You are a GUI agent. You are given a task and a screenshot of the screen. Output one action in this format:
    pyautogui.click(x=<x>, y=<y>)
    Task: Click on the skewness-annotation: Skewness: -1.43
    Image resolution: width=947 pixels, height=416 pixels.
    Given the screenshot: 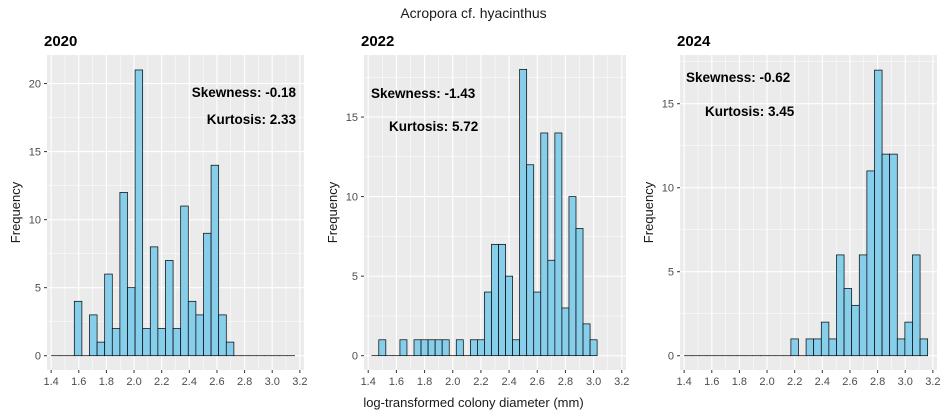 What is the action you would take?
    pyautogui.click(x=423, y=93)
    